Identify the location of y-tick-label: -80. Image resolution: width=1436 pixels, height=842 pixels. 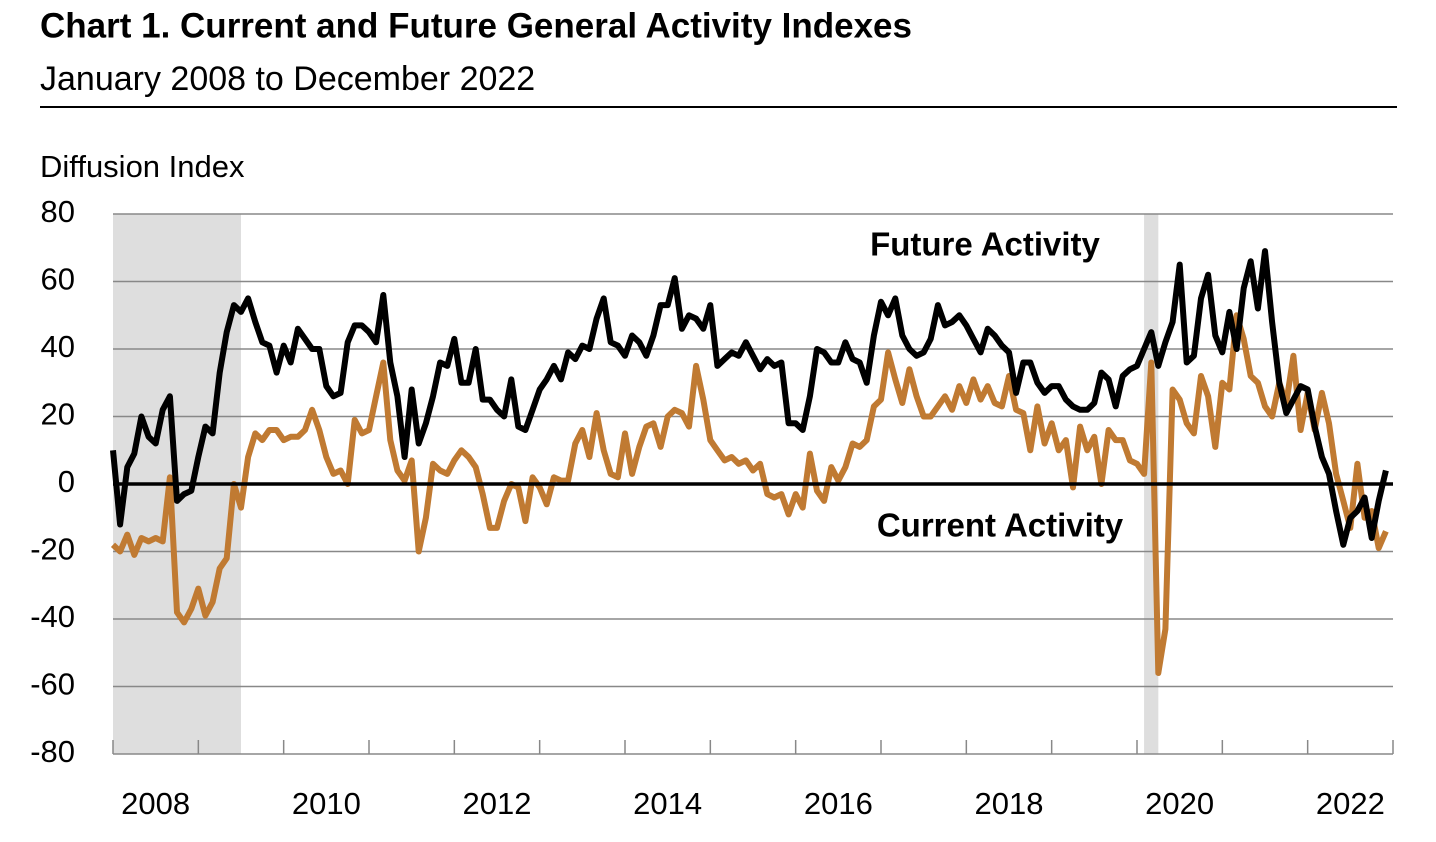
(52, 751).